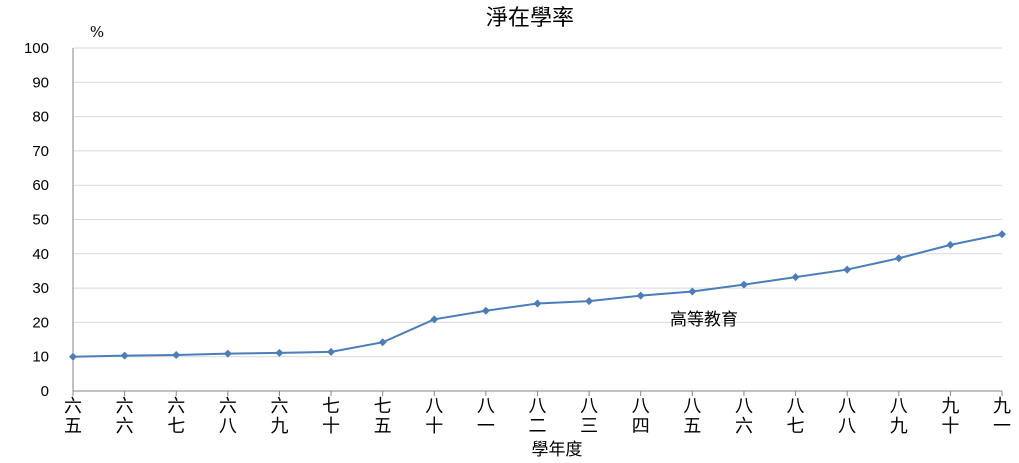 The height and width of the screenshot is (463, 1019). Describe the element at coordinates (704, 320) in the screenshot. I see `series-label: 高等教育` at that location.